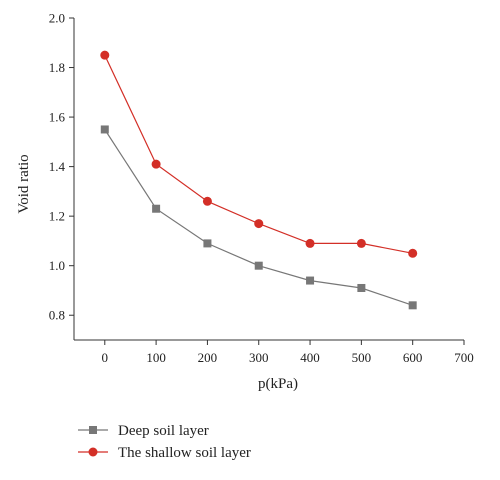  What do you see at coordinates (310, 357) in the screenshot?
I see `x-tick-label: 400` at bounding box center [310, 357].